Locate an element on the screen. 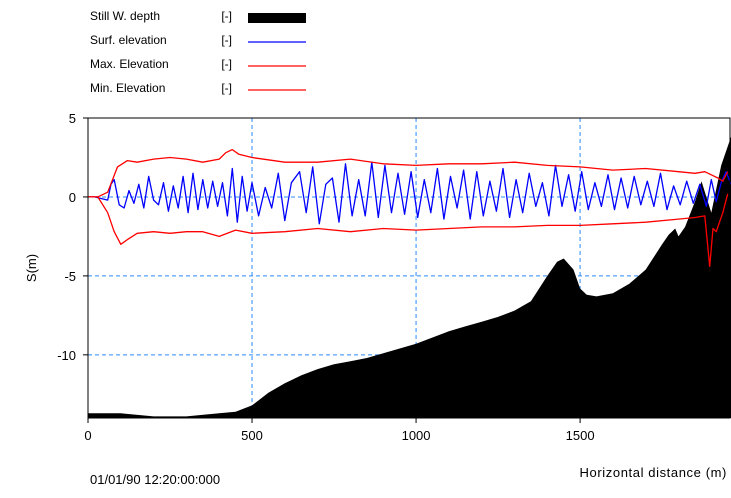 This screenshot has height=498, width=731. legend-label: Surf. elevation is located at coordinates (128, 40).